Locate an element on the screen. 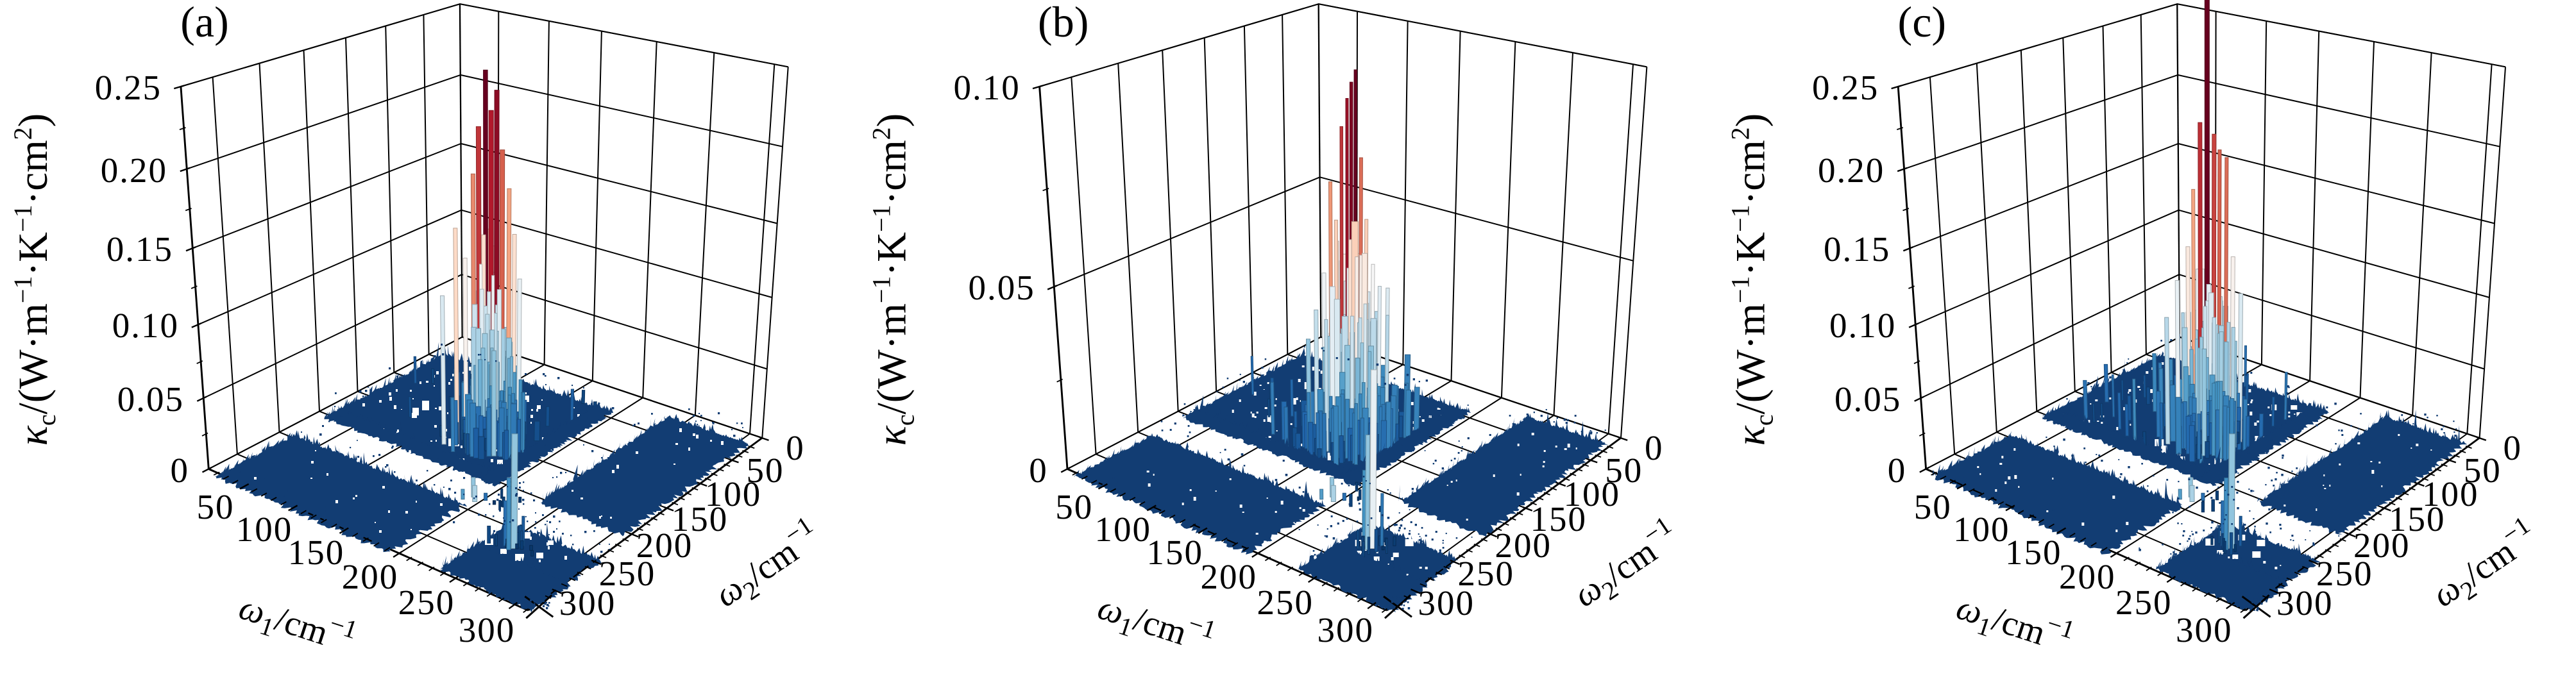  svg-text: (b) is located at coordinates (1063, 23).